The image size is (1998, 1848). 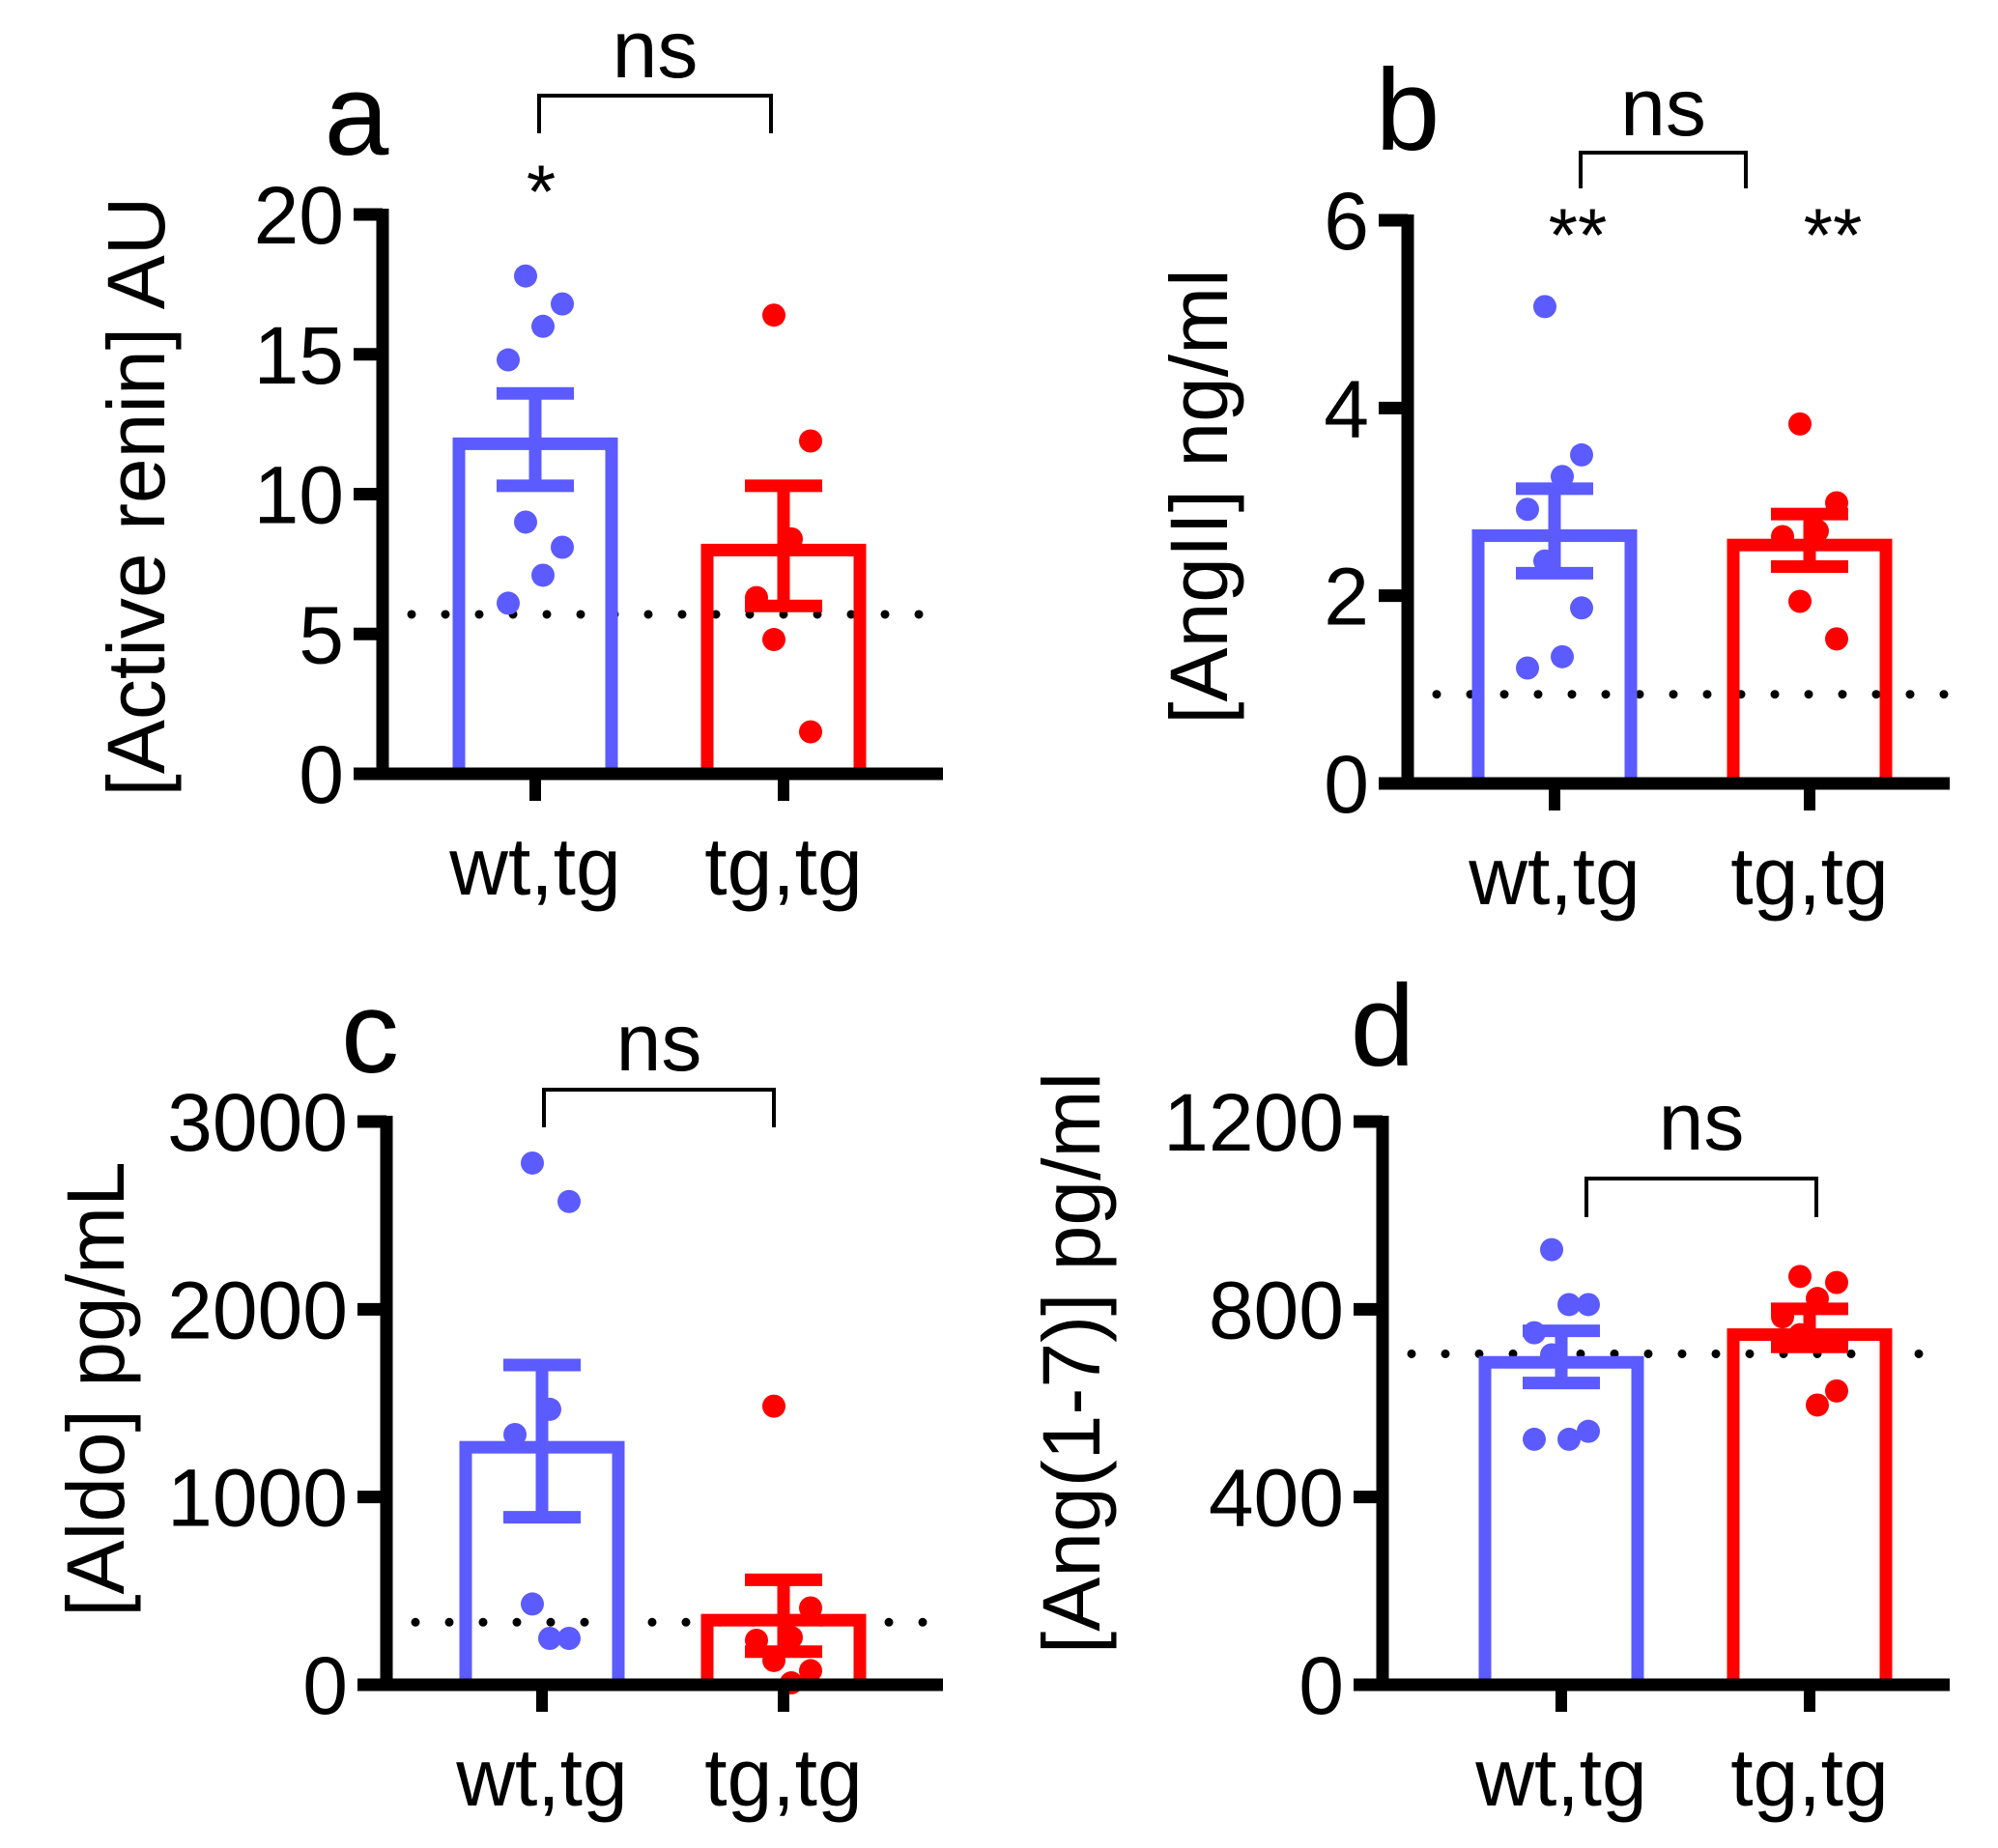 What do you see at coordinates (257, 1498) in the screenshot?
I see `y-tick-label: 1000` at bounding box center [257, 1498].